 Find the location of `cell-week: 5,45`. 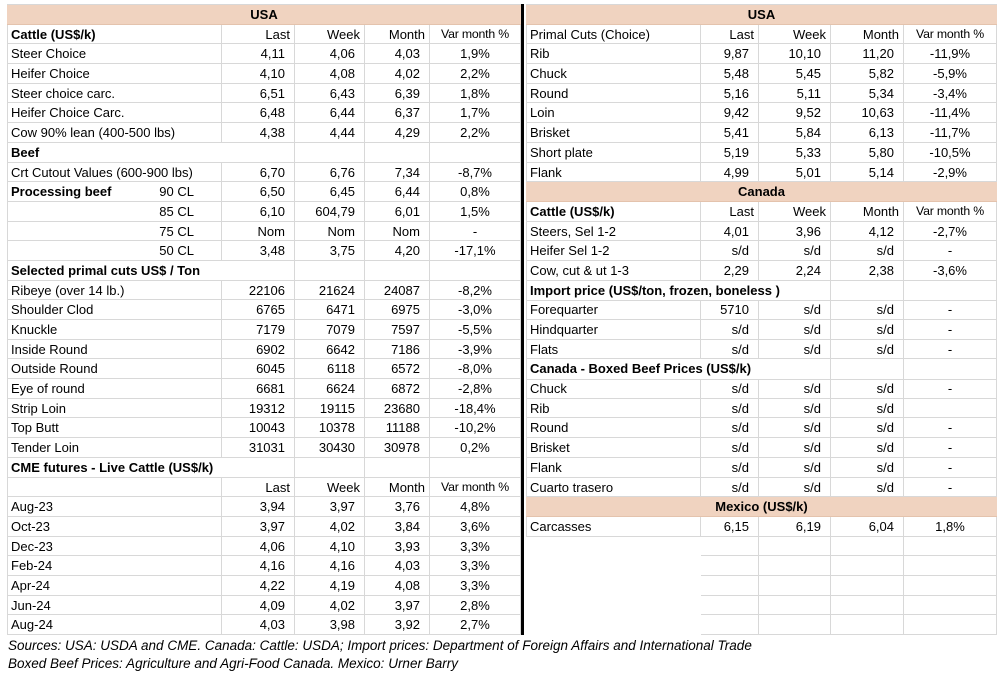

cell-week: 5,45 is located at coordinates (795, 74).